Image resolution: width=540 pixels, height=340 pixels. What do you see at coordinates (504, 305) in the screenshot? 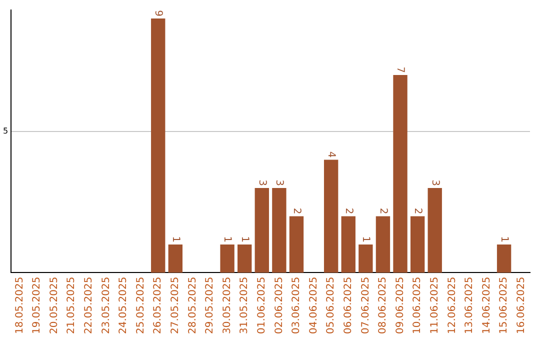
I see `x-tick-label: 15.06.2025` at bounding box center [504, 305].